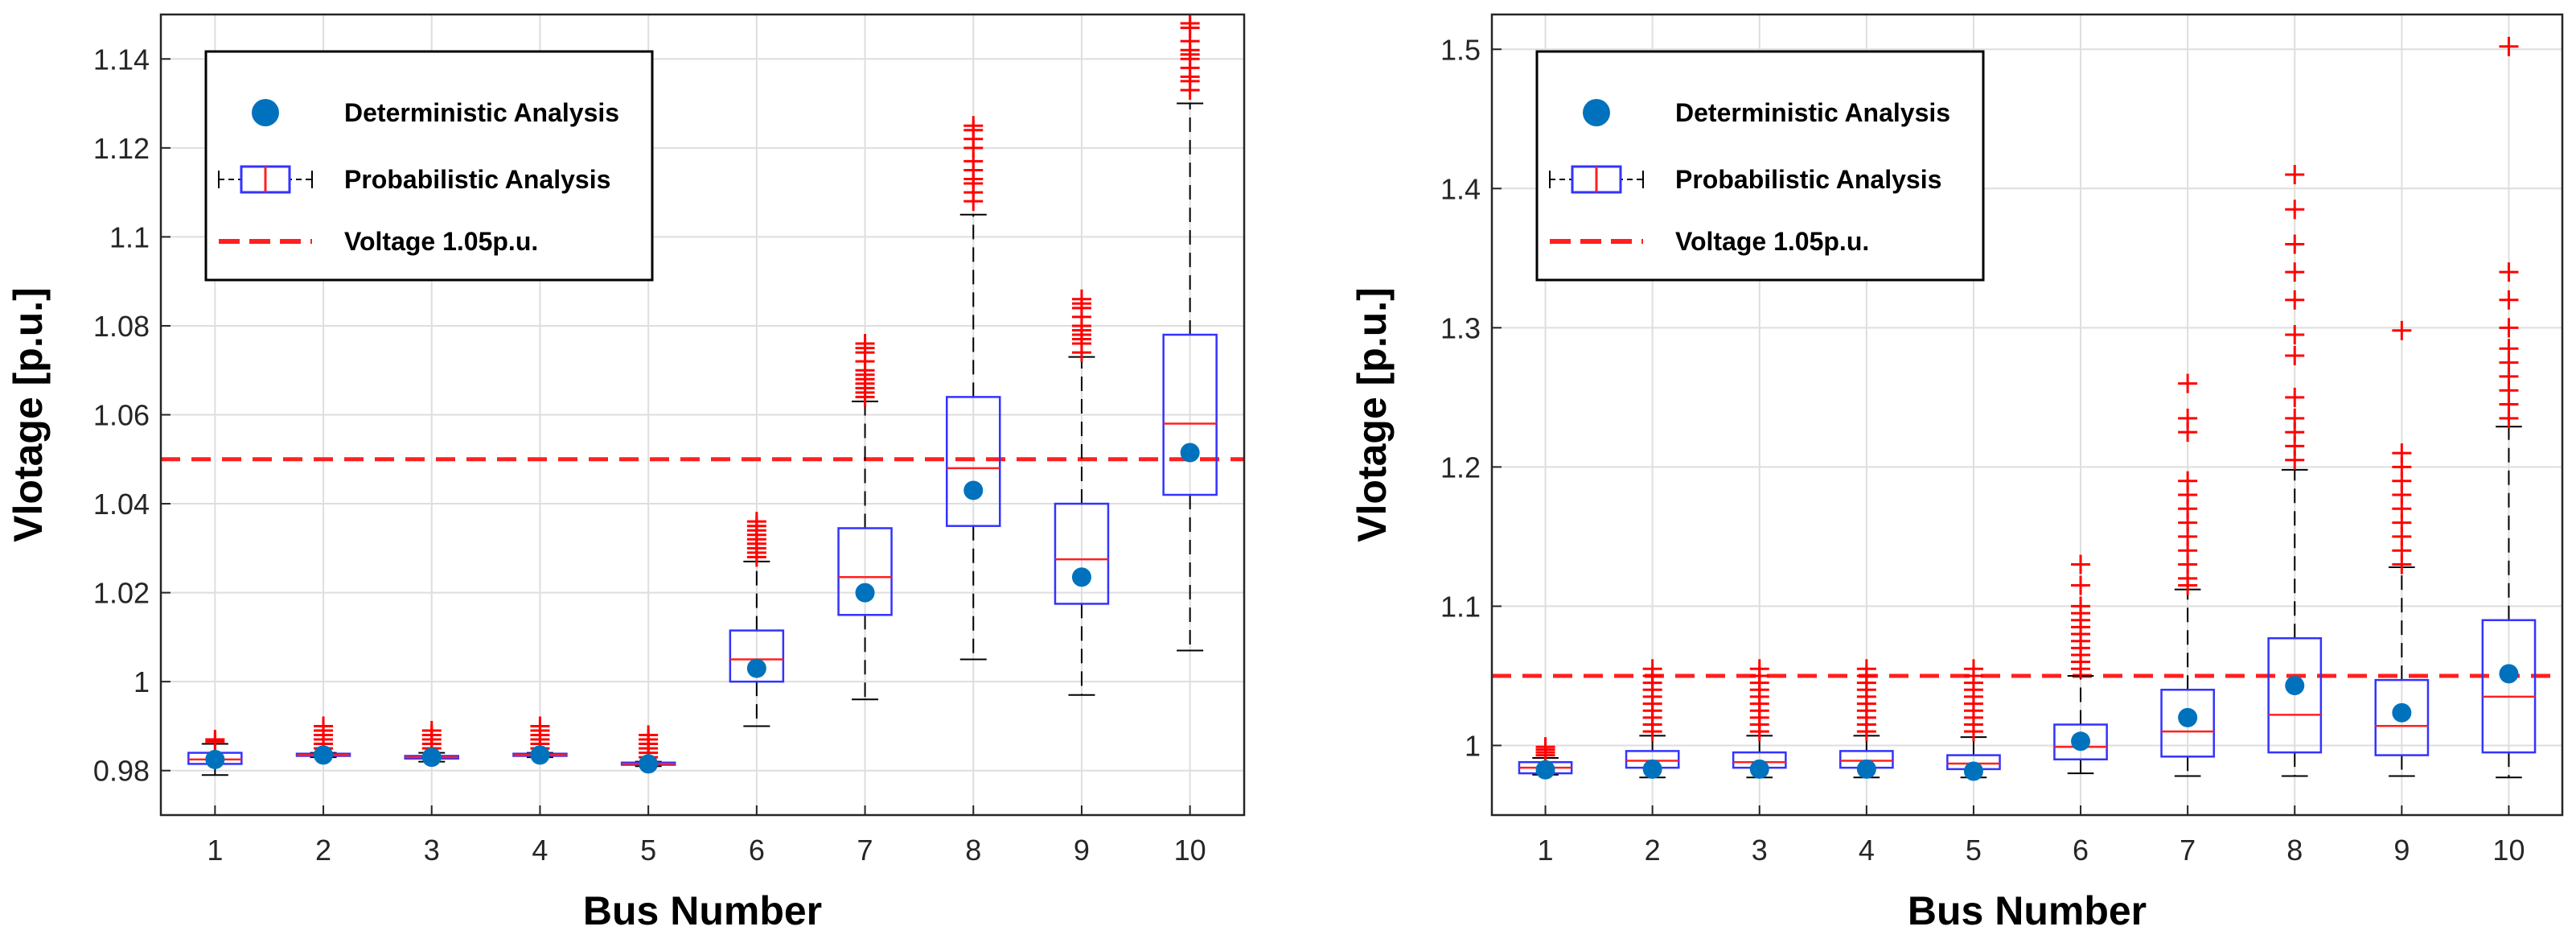  What do you see at coordinates (1460, 327) in the screenshot?
I see `y-tick-label: 1.3` at bounding box center [1460, 327].